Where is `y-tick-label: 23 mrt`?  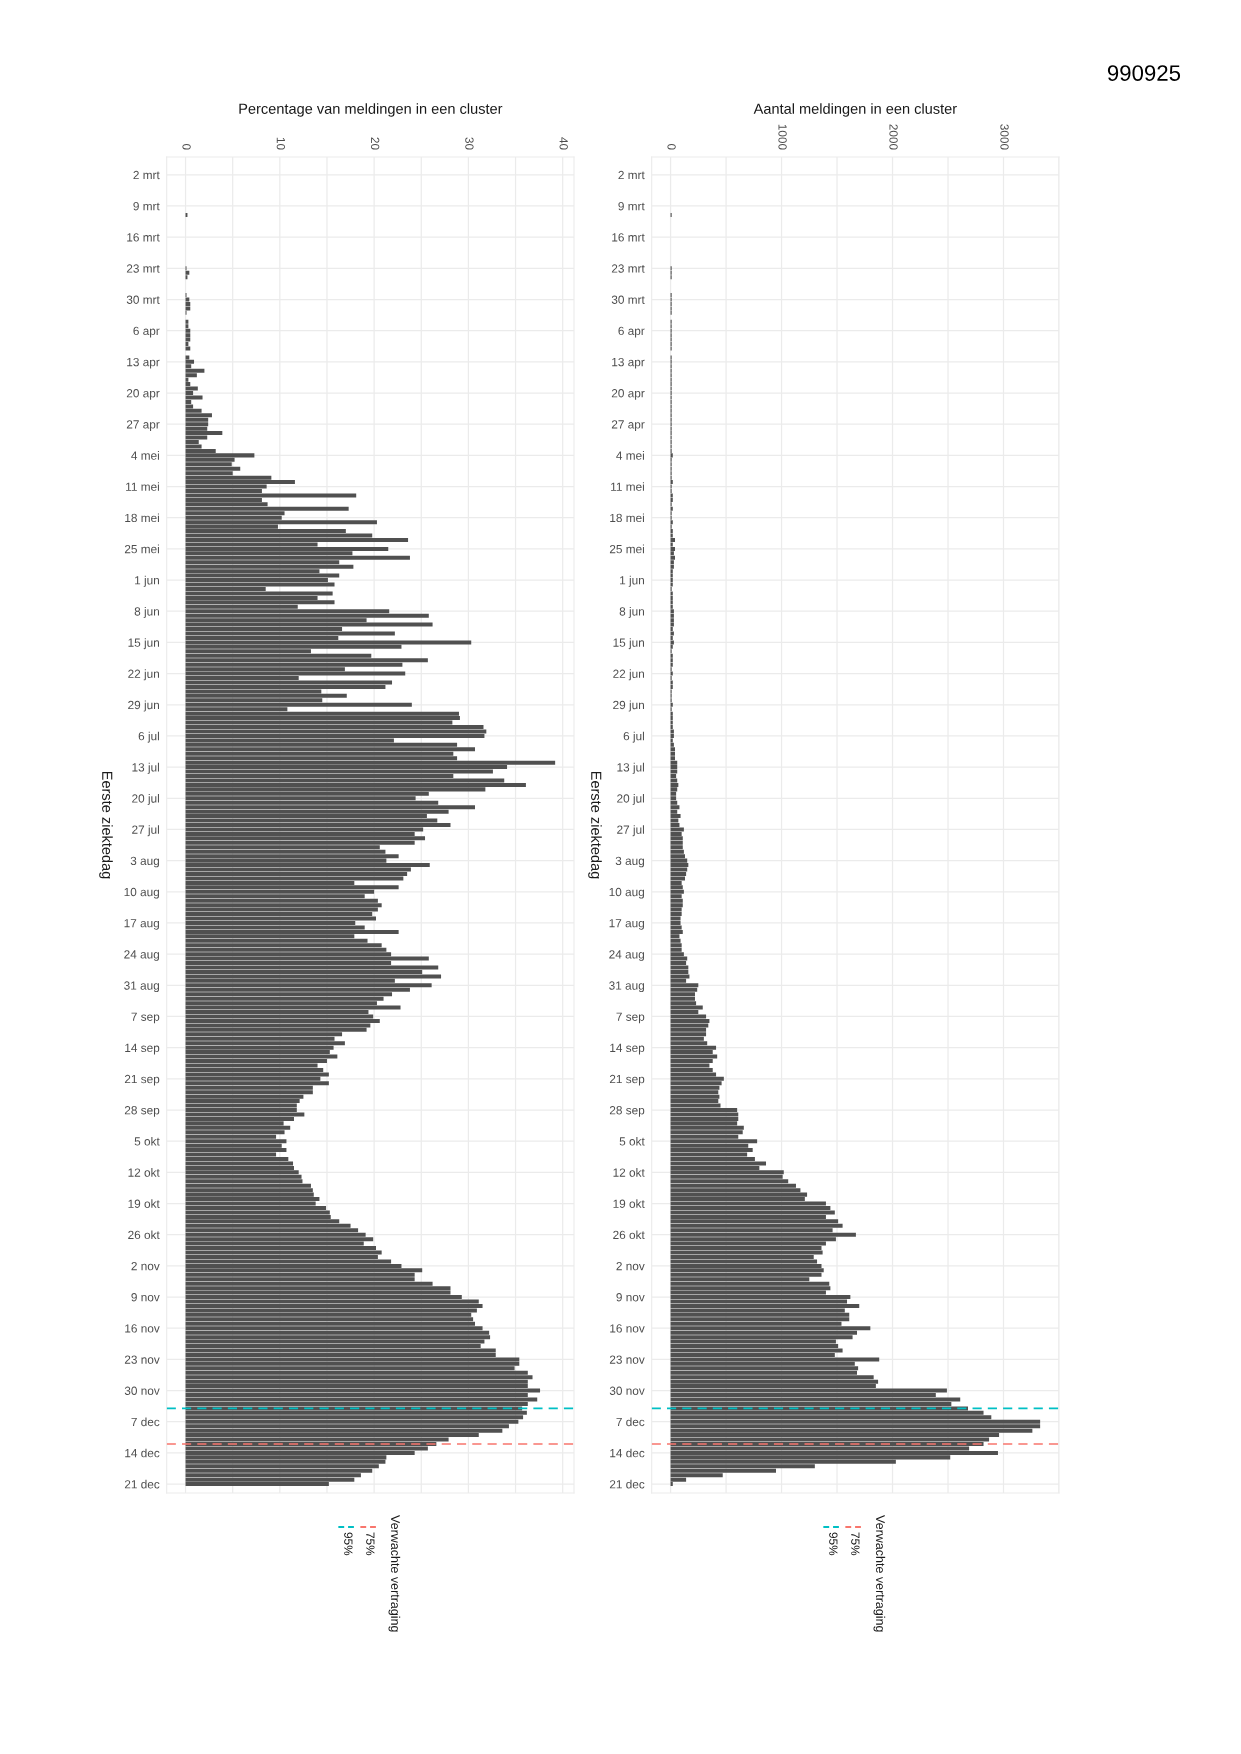
y-tick-label: 23 mrt is located at coordinates (628, 268).